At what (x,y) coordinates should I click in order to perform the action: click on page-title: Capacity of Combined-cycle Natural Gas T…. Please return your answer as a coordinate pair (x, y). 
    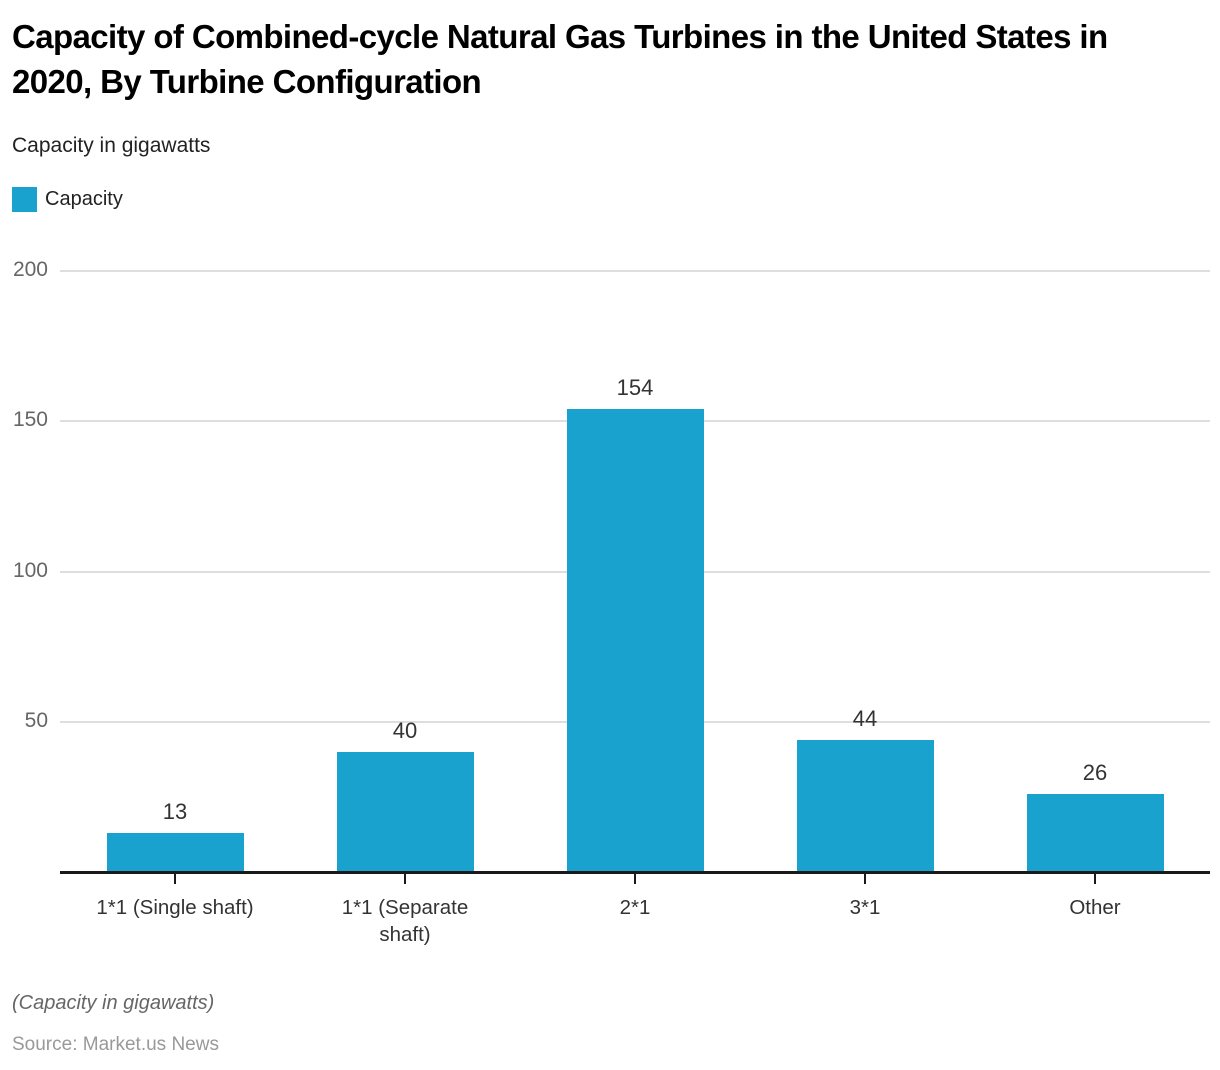
    Looking at the image, I should click on (560, 59).